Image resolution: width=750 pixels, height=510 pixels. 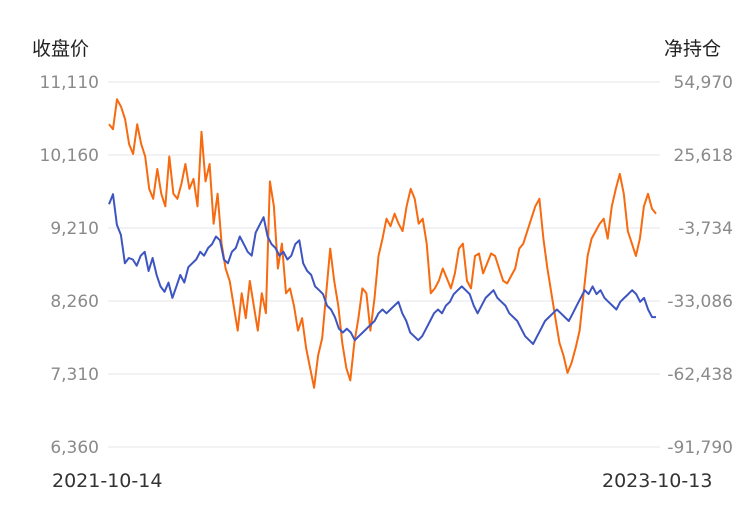 What do you see at coordinates (705, 229) in the screenshot?
I see `right-tick-label: -3,734` at bounding box center [705, 229].